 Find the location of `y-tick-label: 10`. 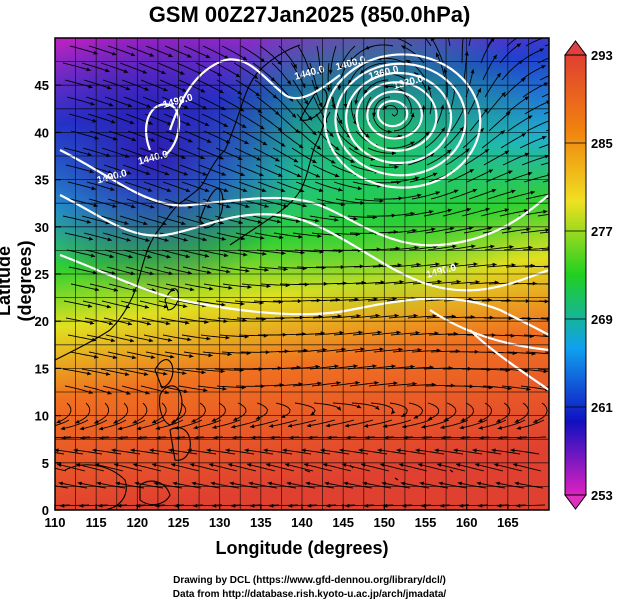

y-tick-label: 10 is located at coordinates (42, 416).